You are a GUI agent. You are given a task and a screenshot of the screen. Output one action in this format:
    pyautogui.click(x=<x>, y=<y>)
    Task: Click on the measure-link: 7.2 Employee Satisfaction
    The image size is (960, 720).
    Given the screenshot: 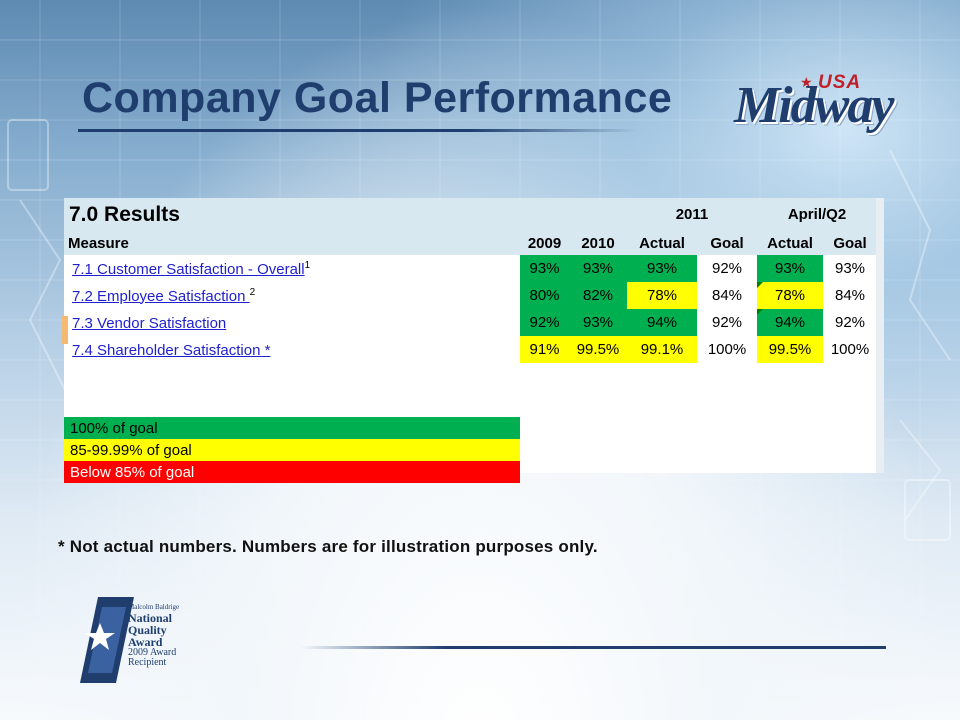 What is the action you would take?
    pyautogui.click(x=161, y=296)
    